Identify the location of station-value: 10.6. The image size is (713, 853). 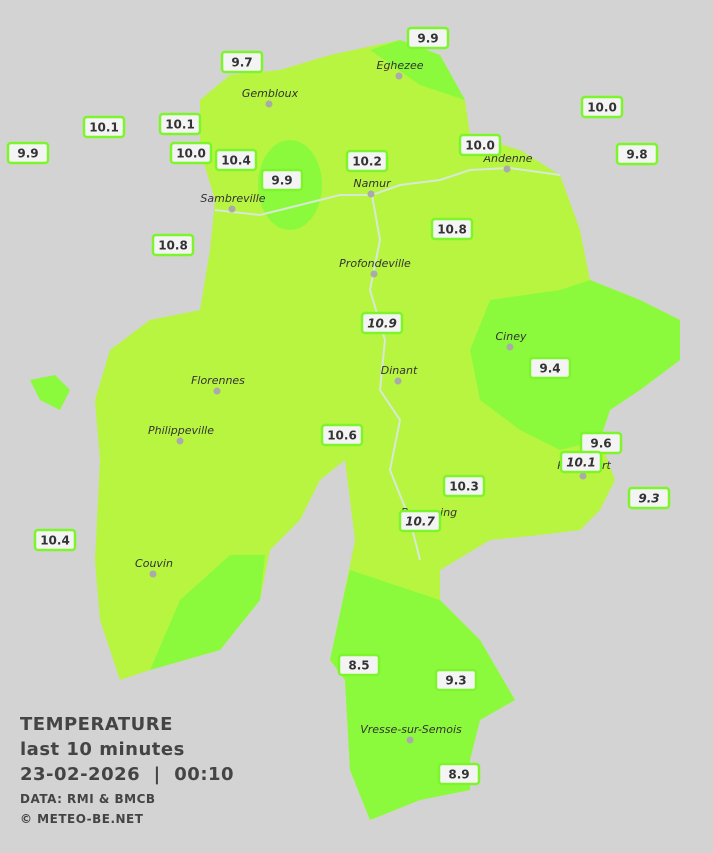
(342, 436).